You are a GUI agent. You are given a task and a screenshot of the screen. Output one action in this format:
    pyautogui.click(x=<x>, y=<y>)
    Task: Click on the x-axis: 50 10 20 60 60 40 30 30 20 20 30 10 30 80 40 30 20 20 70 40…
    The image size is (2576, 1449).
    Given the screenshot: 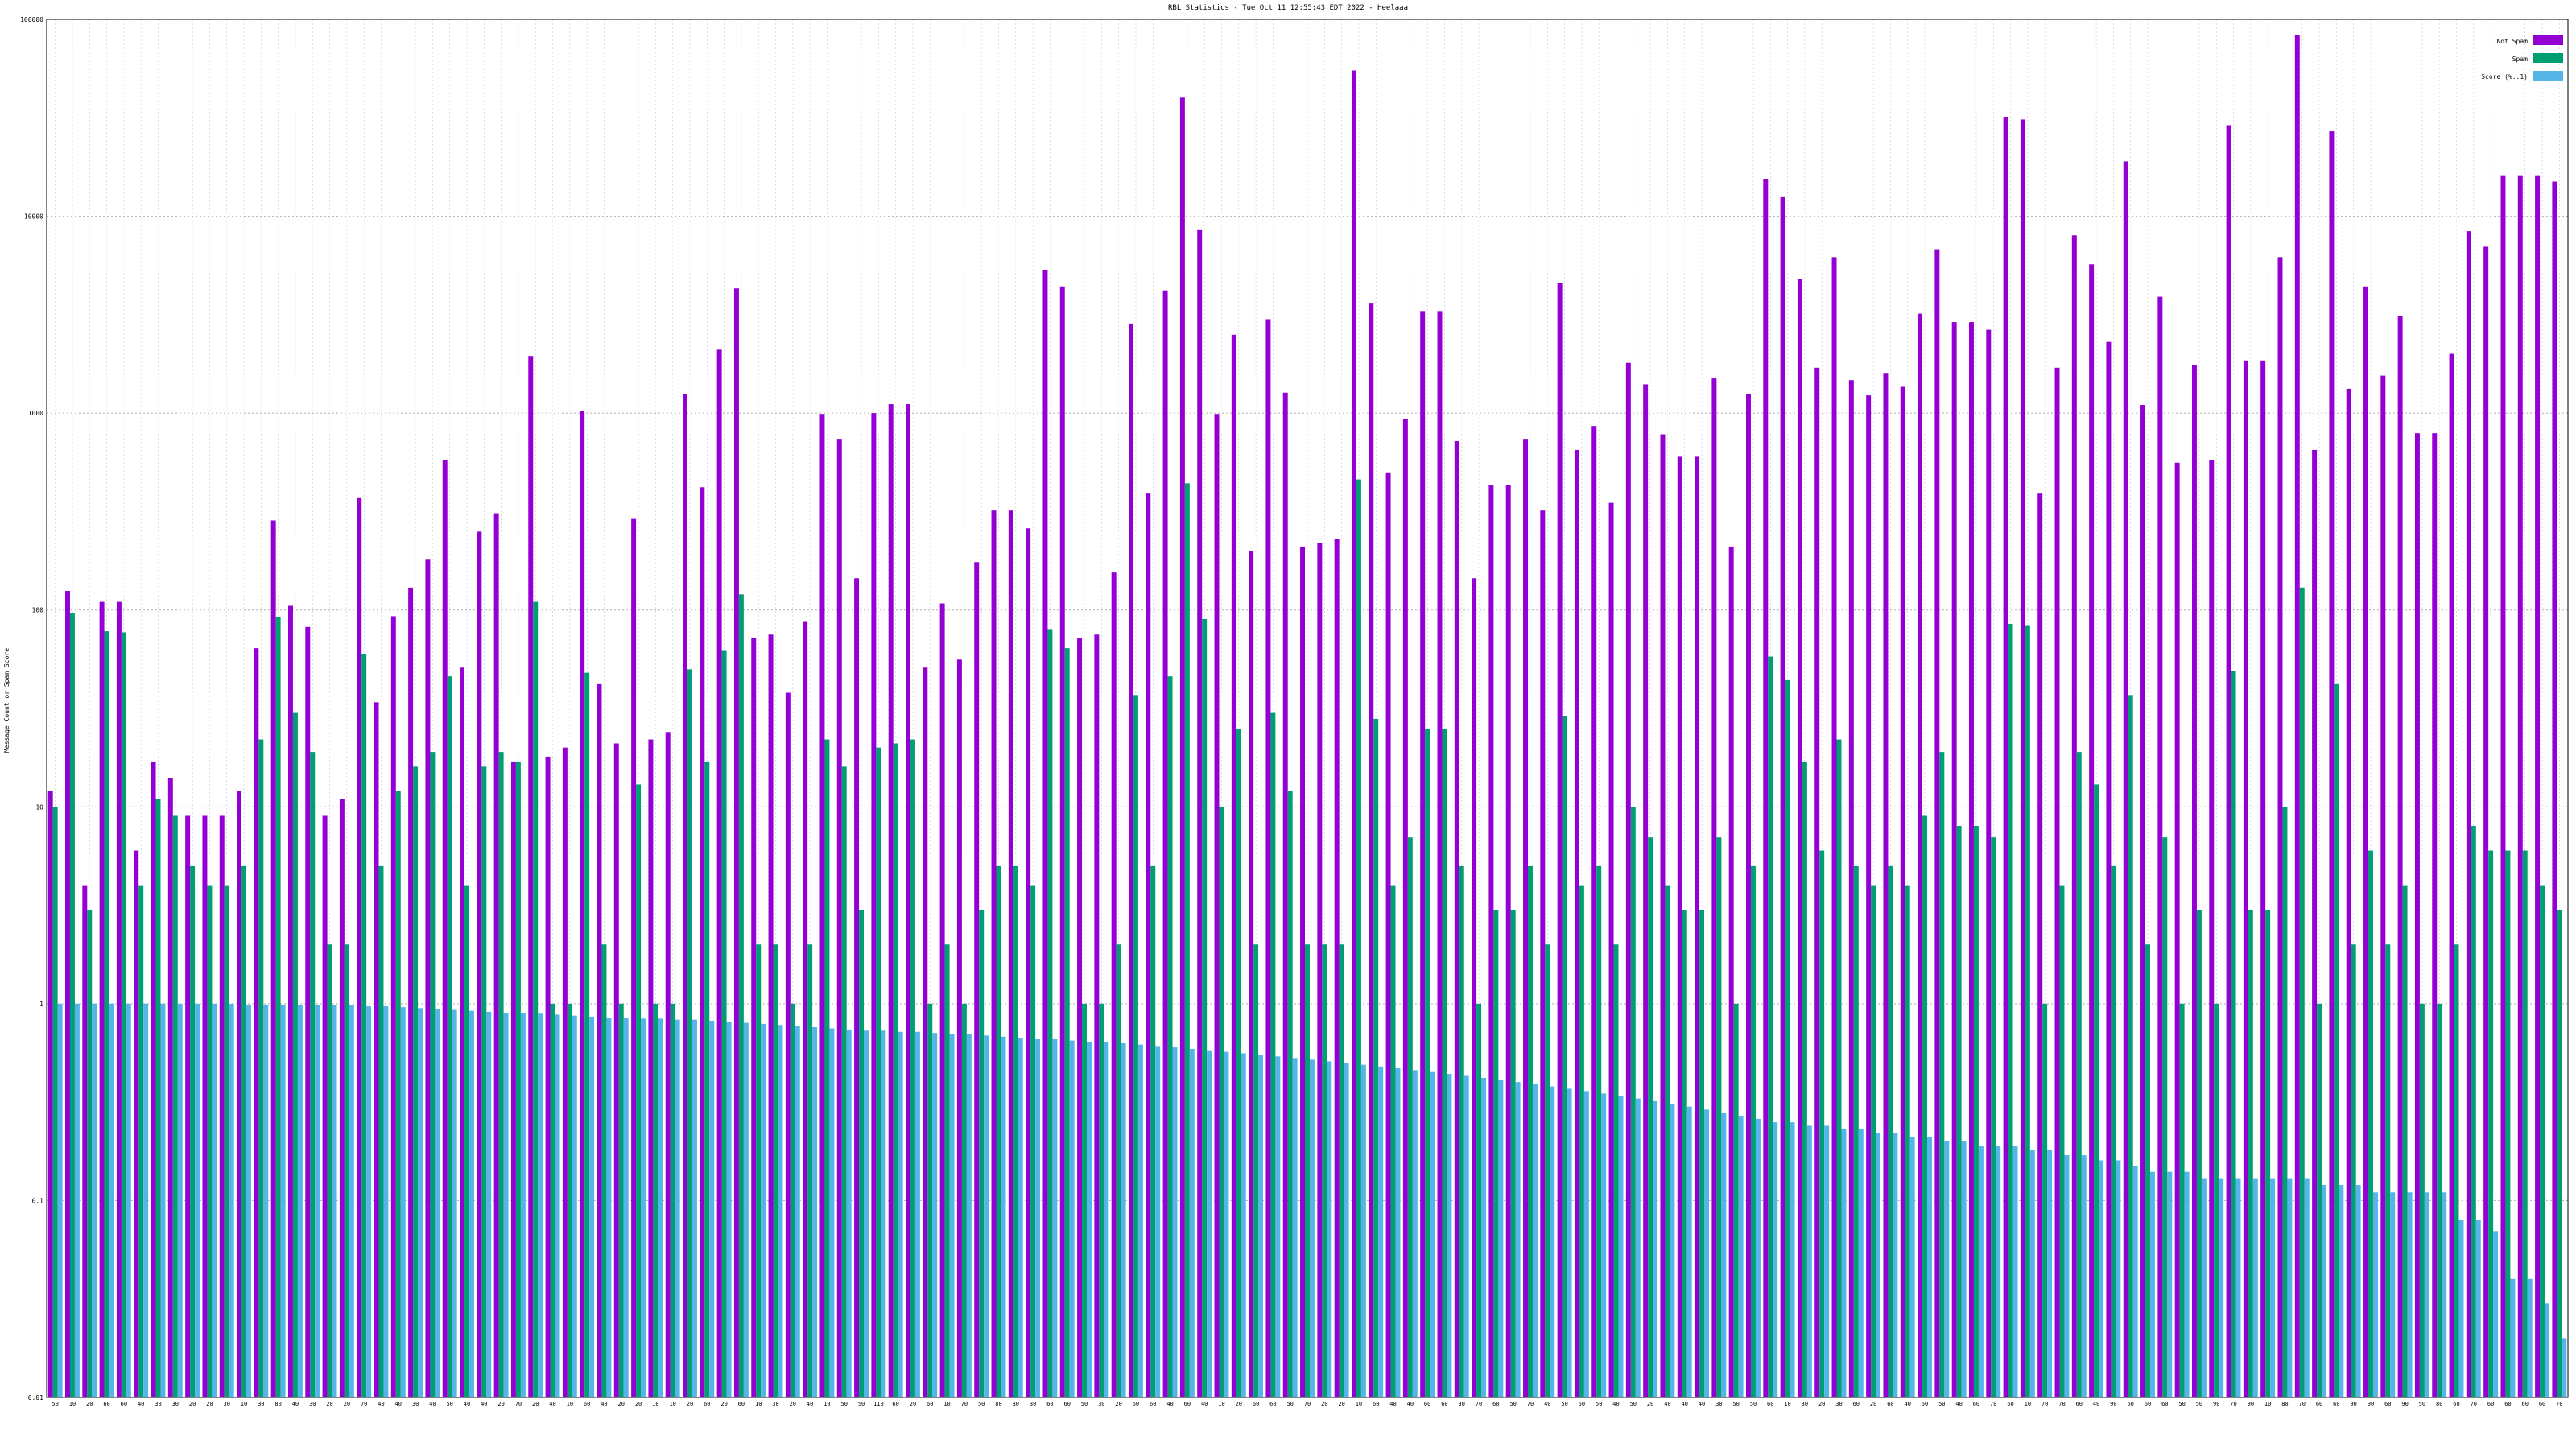 What is the action you would take?
    pyautogui.click(x=1307, y=1404)
    